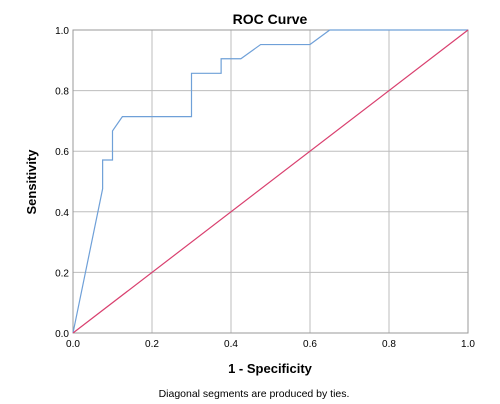 The height and width of the screenshot is (404, 500). I want to click on chart-footnote: Diagonal segments are produced by ties., so click(254, 394).